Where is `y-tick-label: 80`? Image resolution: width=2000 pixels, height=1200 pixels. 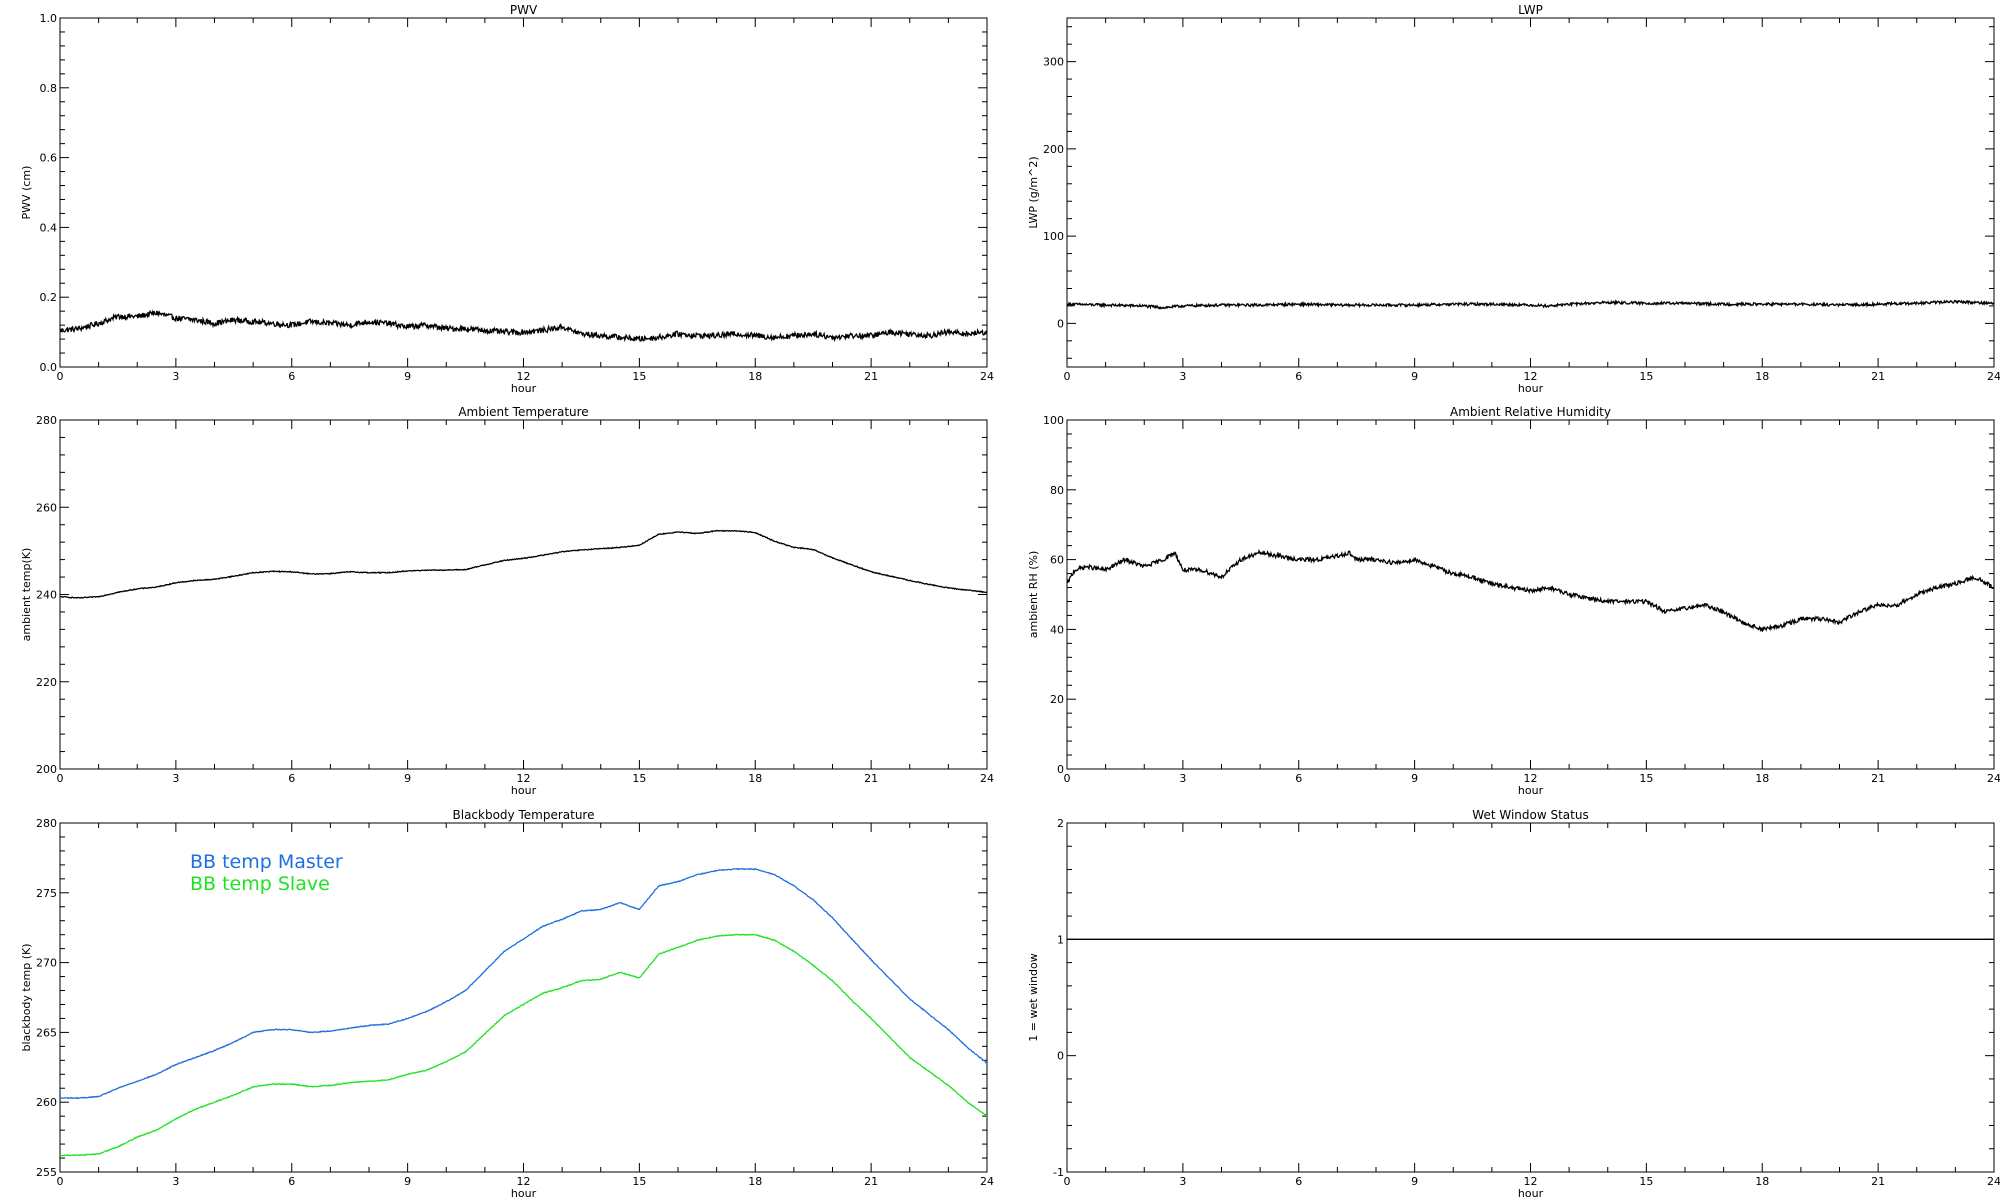
y-tick-label: 80 is located at coordinates (1057, 490).